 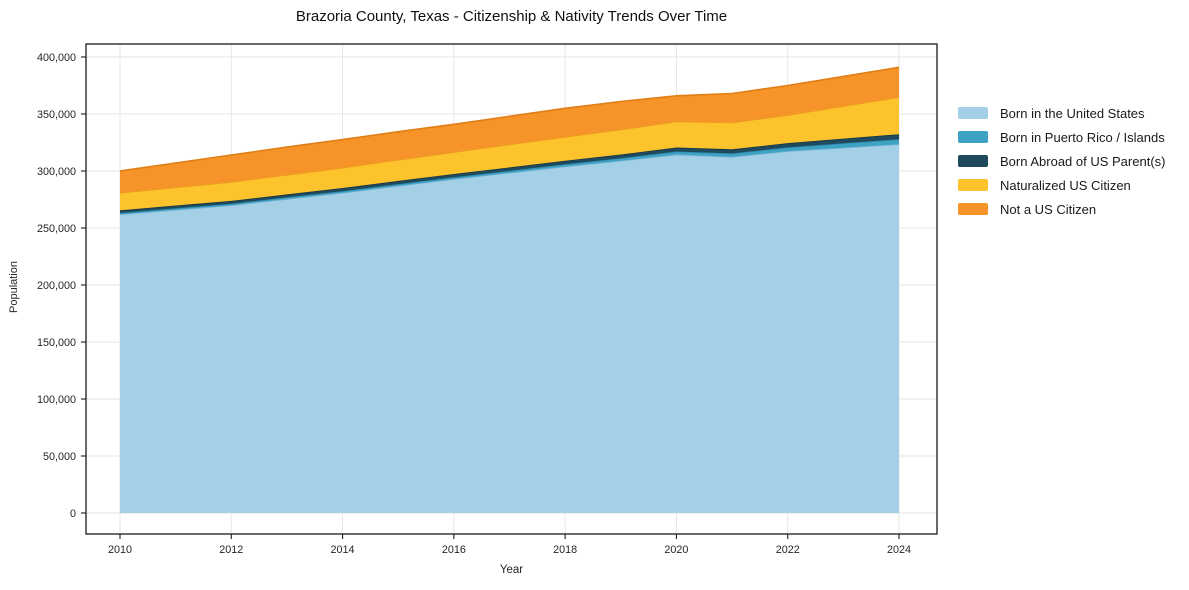 What do you see at coordinates (1072, 113) in the screenshot?
I see `legend-label: Born in the United States` at bounding box center [1072, 113].